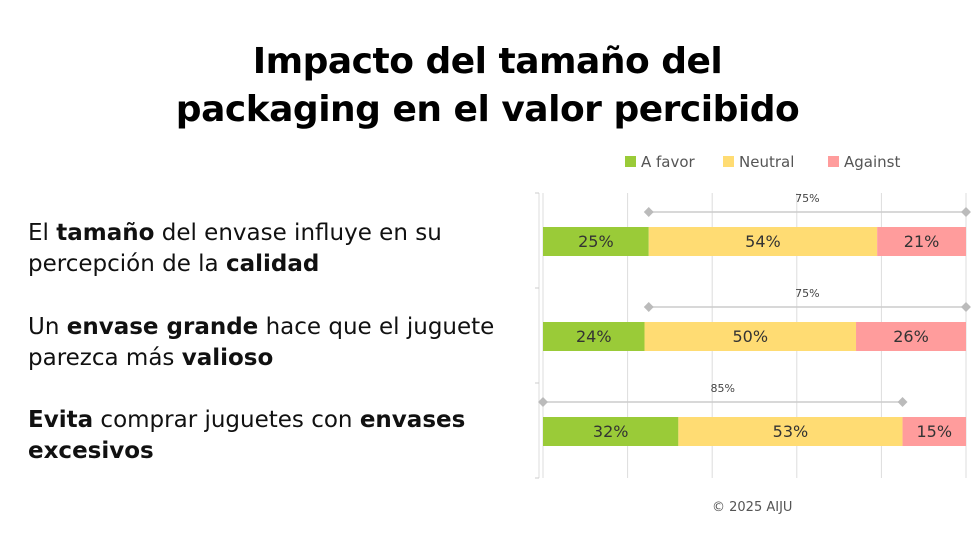 Image resolution: width=980 pixels, height=560 pixels. Describe the element at coordinates (105, 233) in the screenshot. I see `bold-text: tamaño` at that location.